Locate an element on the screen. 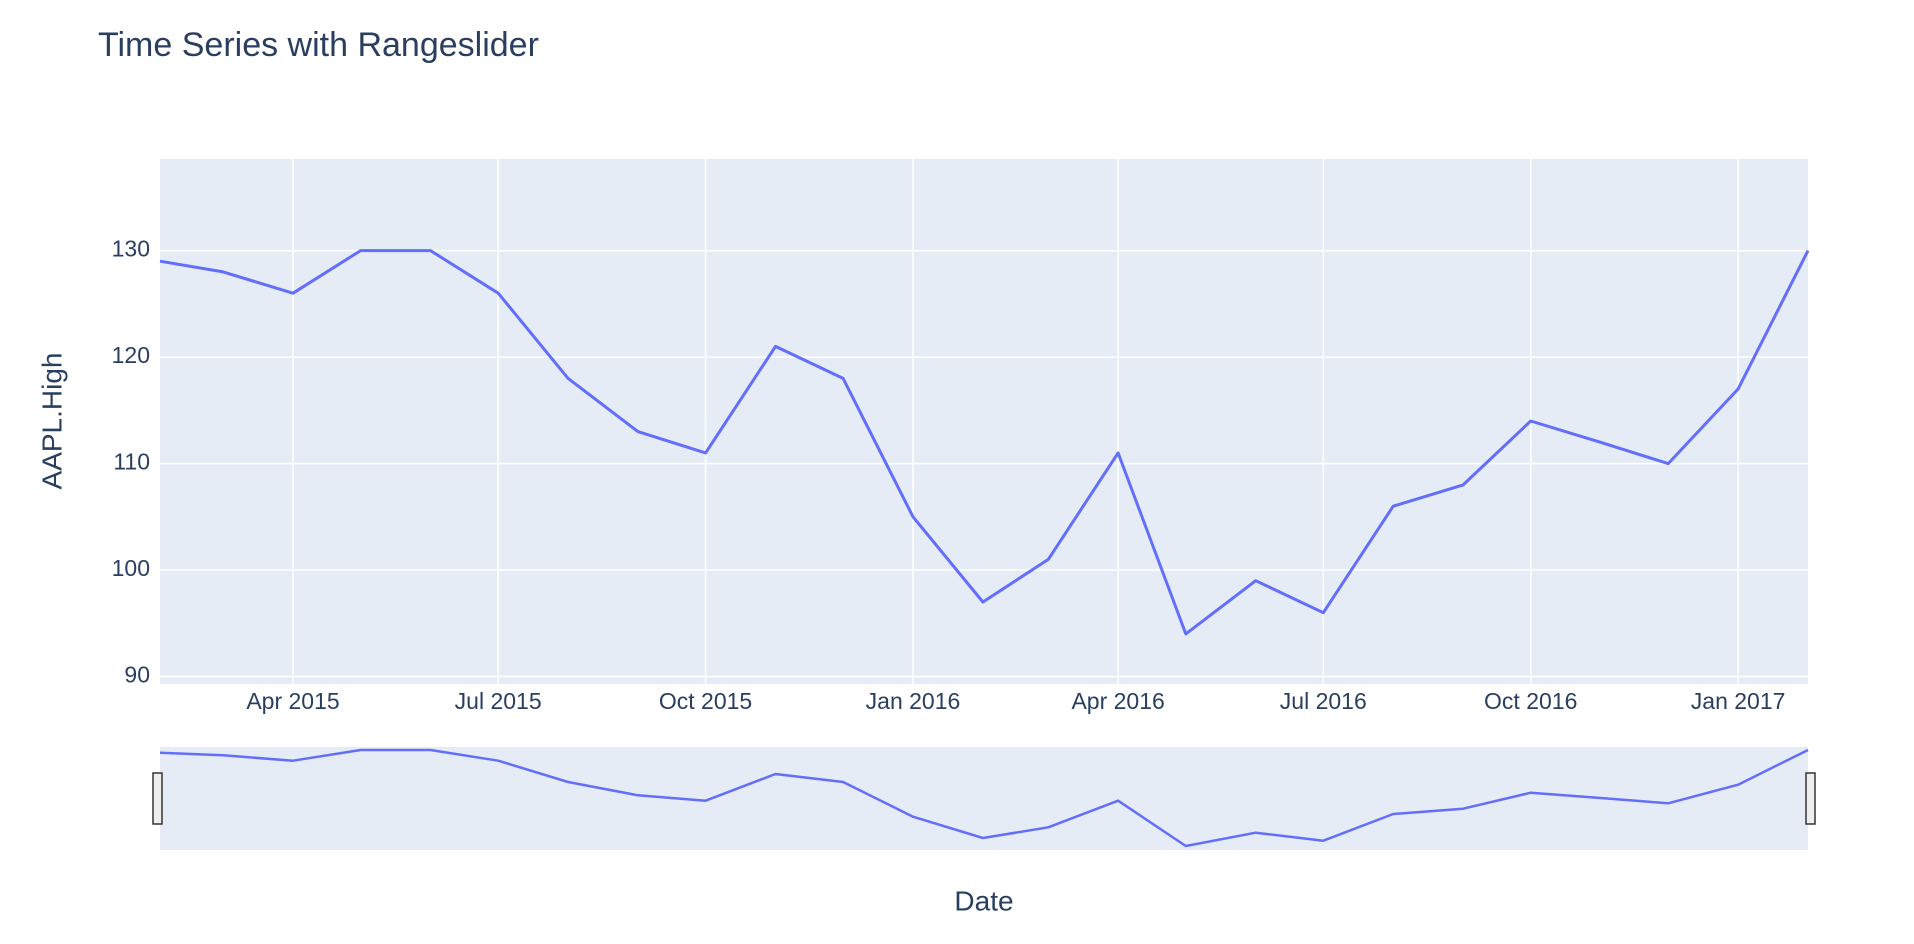  x-tick-label: Apr 2015 is located at coordinates (292, 701).